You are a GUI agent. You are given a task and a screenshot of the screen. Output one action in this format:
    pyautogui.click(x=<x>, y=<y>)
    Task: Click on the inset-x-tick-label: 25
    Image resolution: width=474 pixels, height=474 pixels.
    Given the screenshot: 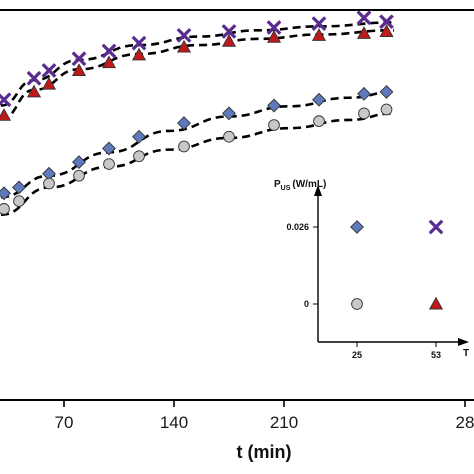 What is the action you would take?
    pyautogui.click(x=357, y=355)
    